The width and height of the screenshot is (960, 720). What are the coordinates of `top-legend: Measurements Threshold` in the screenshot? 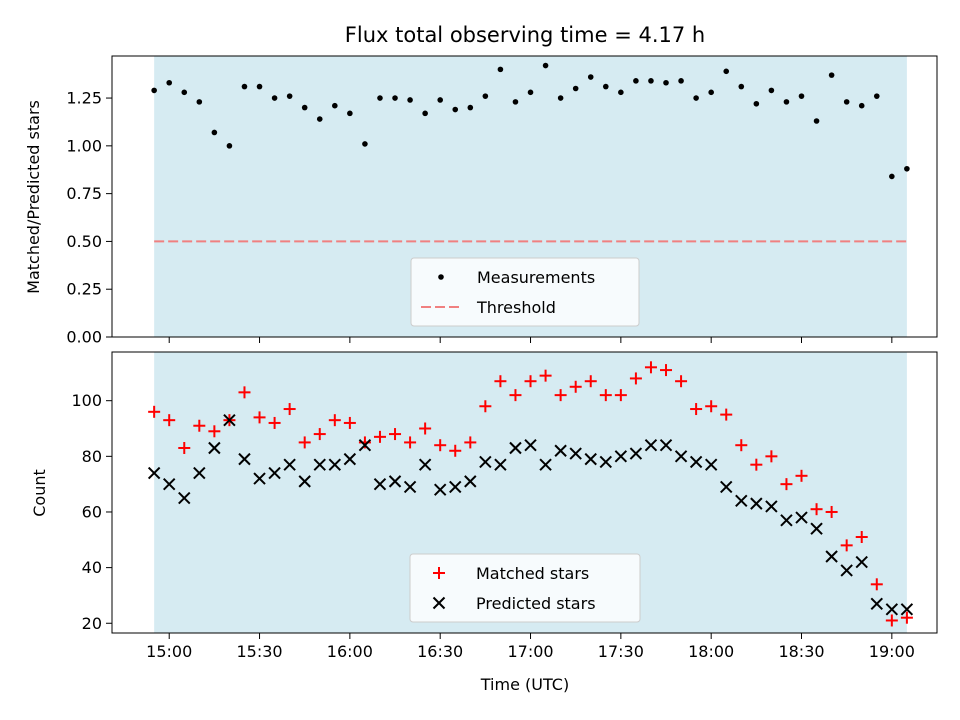 It's located at (525, 292).